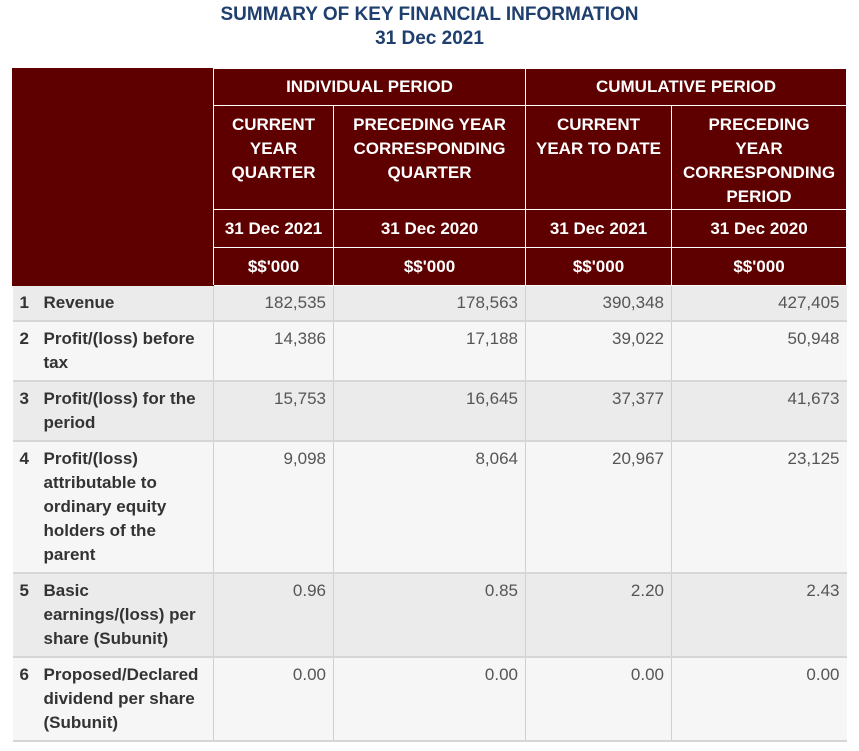 This screenshot has height=751, width=859. What do you see at coordinates (598, 411) in the screenshot?
I see `row-value: 37,377` at bounding box center [598, 411].